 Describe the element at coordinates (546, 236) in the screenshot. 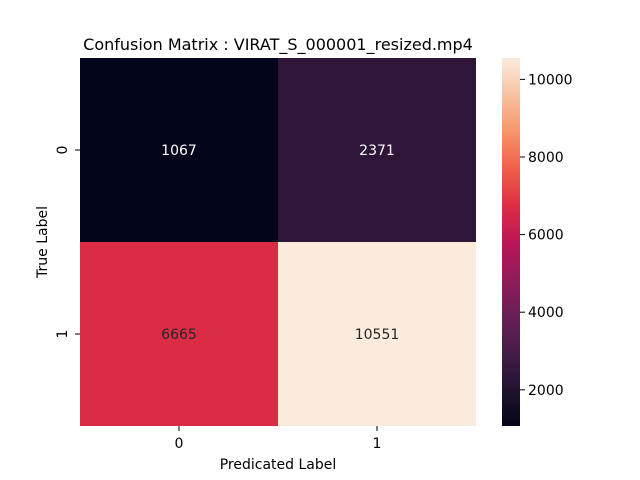

I see `colorbar-tick-label-2: 6000` at that location.